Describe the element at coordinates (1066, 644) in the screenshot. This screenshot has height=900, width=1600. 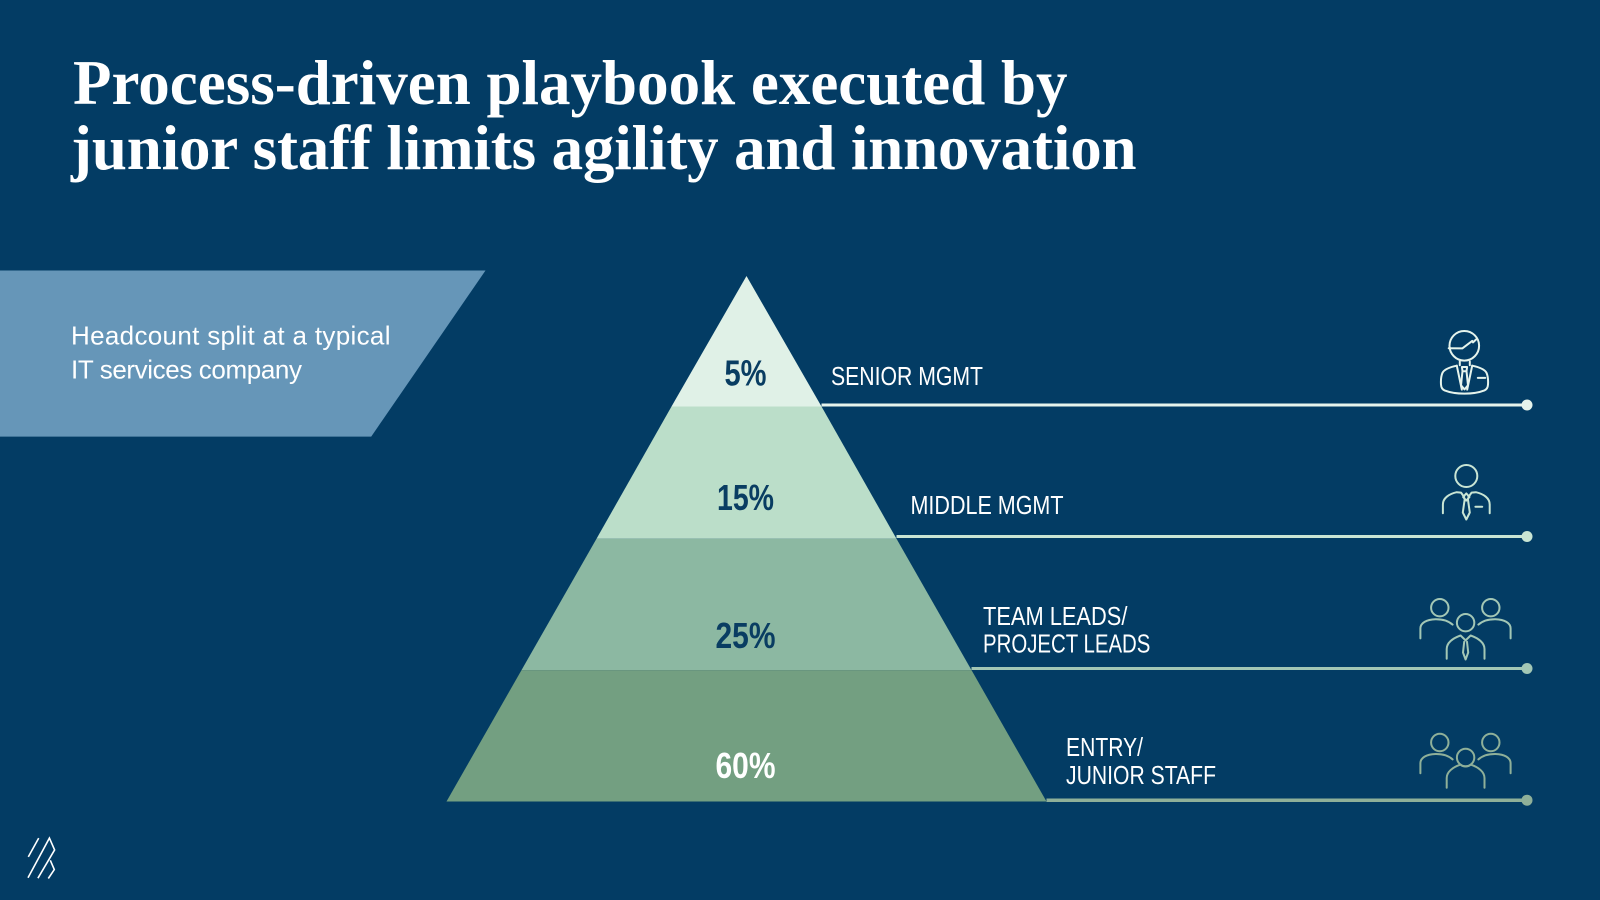
I see `svg-text: PROJECT LEADS` at that location.